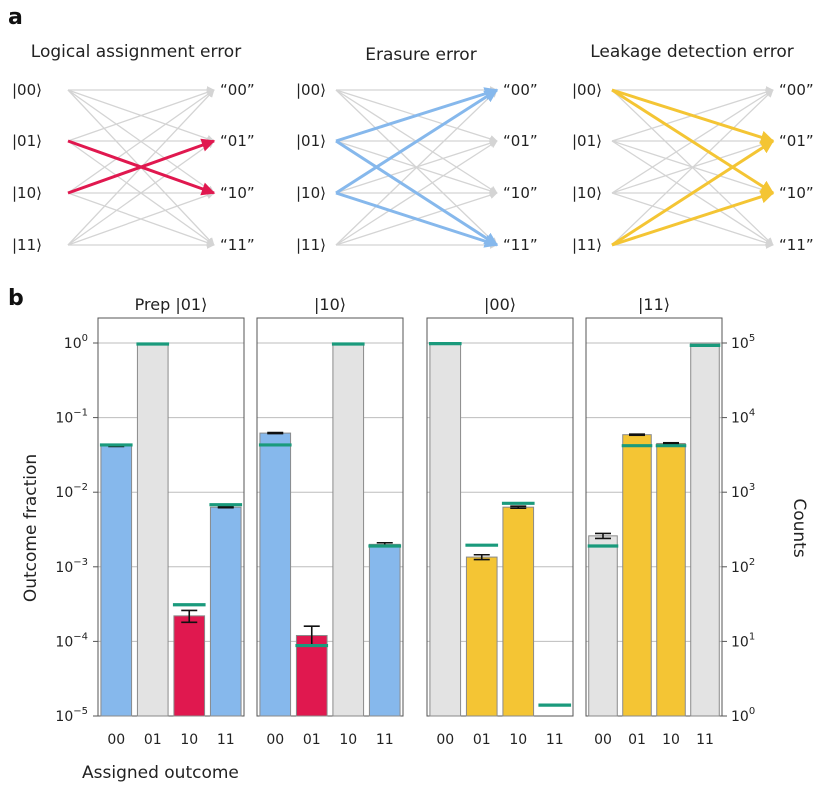  Describe the element at coordinates (16, 298) in the screenshot. I see `panel-b-letter: b` at that location.